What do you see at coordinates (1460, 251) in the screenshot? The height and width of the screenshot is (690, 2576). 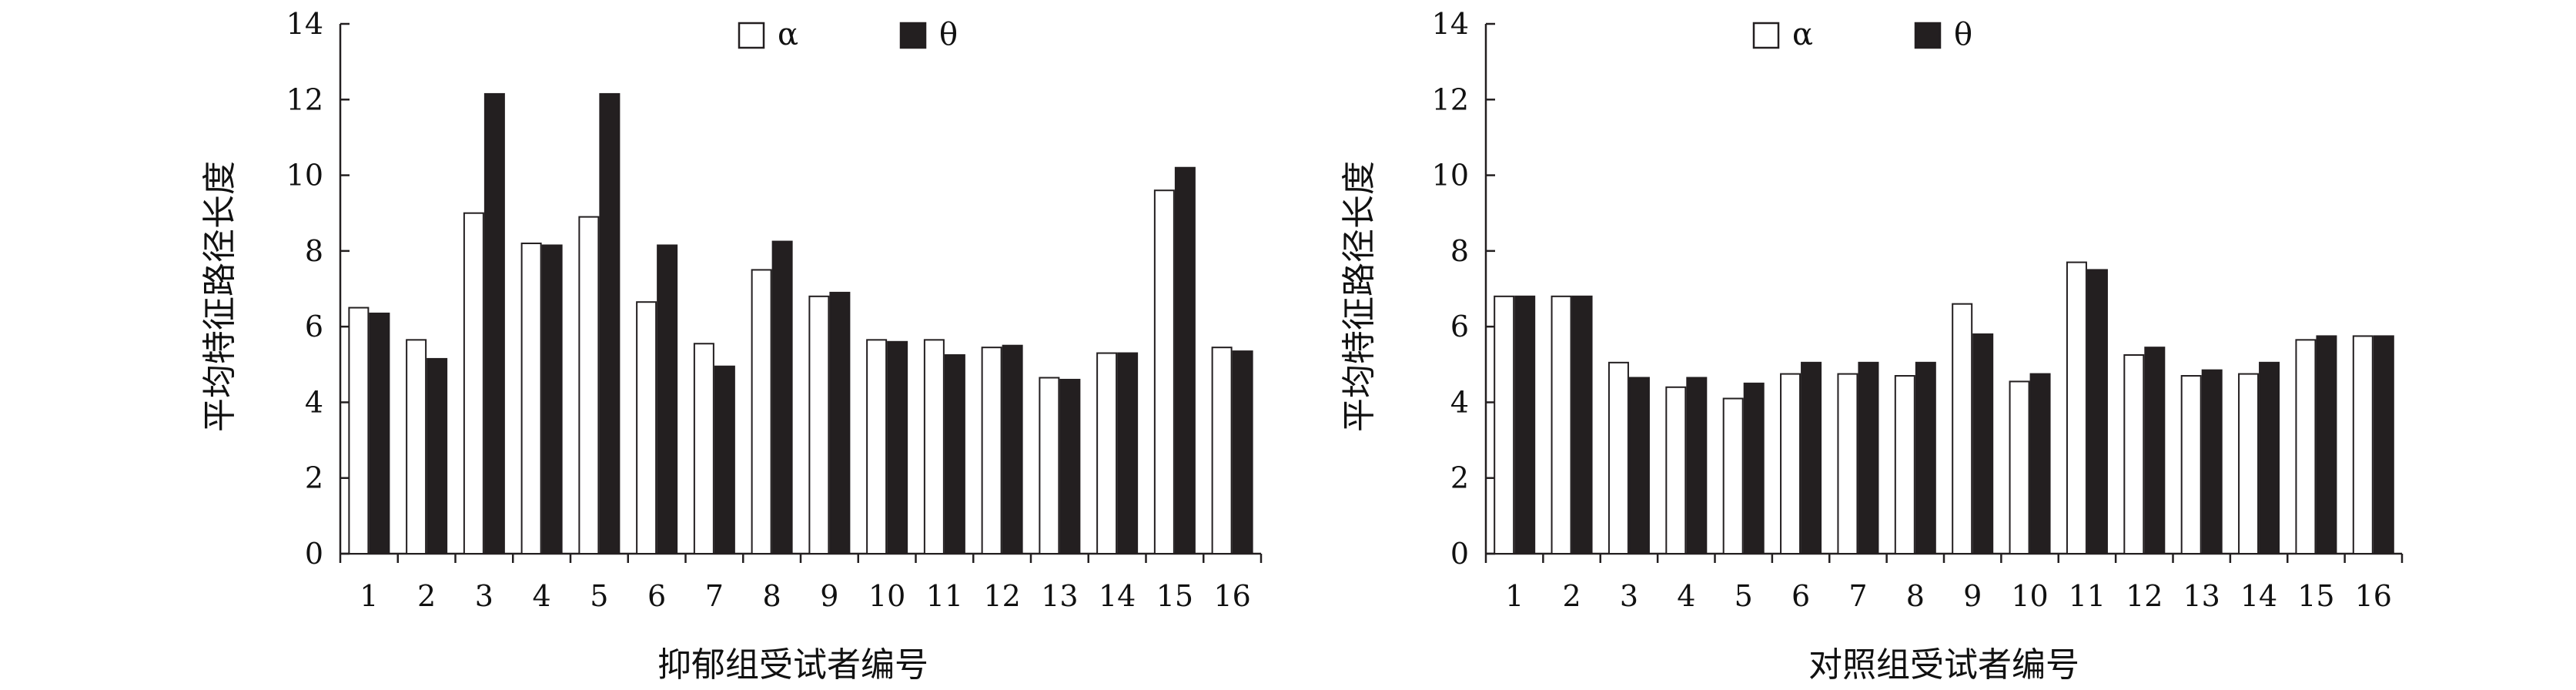 I see `y-tick-label: 8` at bounding box center [1460, 251].